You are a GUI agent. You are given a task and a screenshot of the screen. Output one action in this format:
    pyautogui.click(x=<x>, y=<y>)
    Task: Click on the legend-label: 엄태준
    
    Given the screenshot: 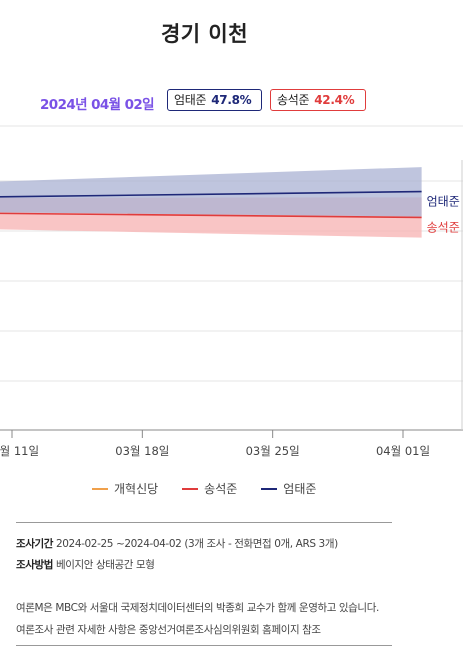 What is the action you would take?
    pyautogui.click(x=300, y=489)
    